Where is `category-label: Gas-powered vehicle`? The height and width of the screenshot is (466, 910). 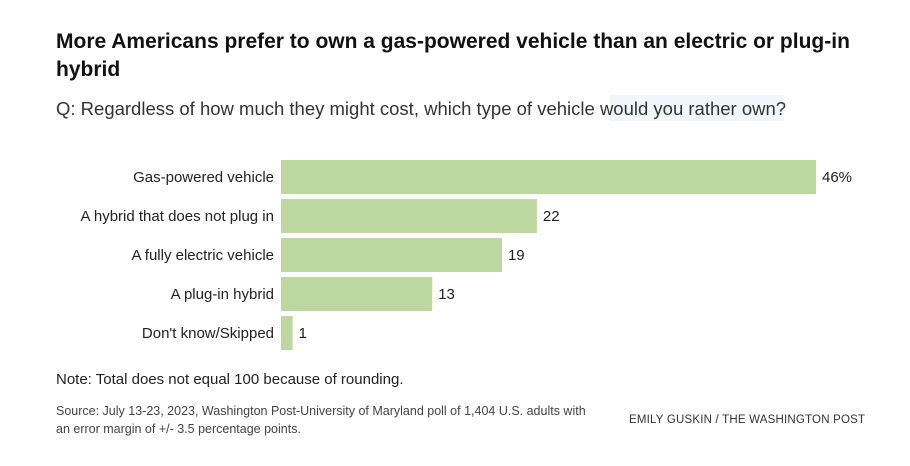 category-label: Gas-powered vehicle is located at coordinates (203, 177).